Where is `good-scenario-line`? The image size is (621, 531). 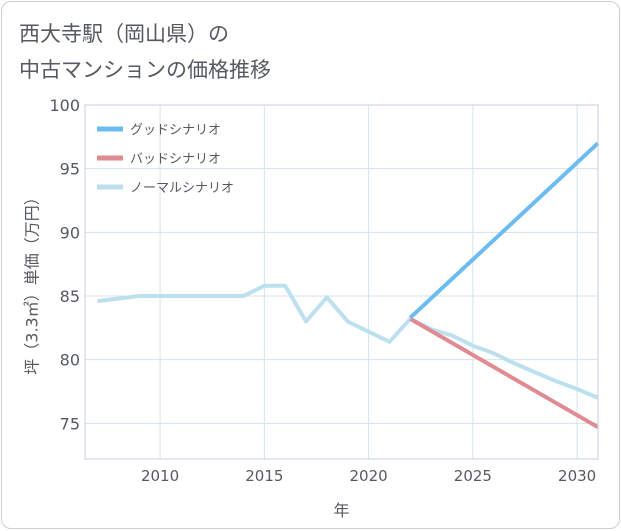 good-scenario-line is located at coordinates (504, 230).